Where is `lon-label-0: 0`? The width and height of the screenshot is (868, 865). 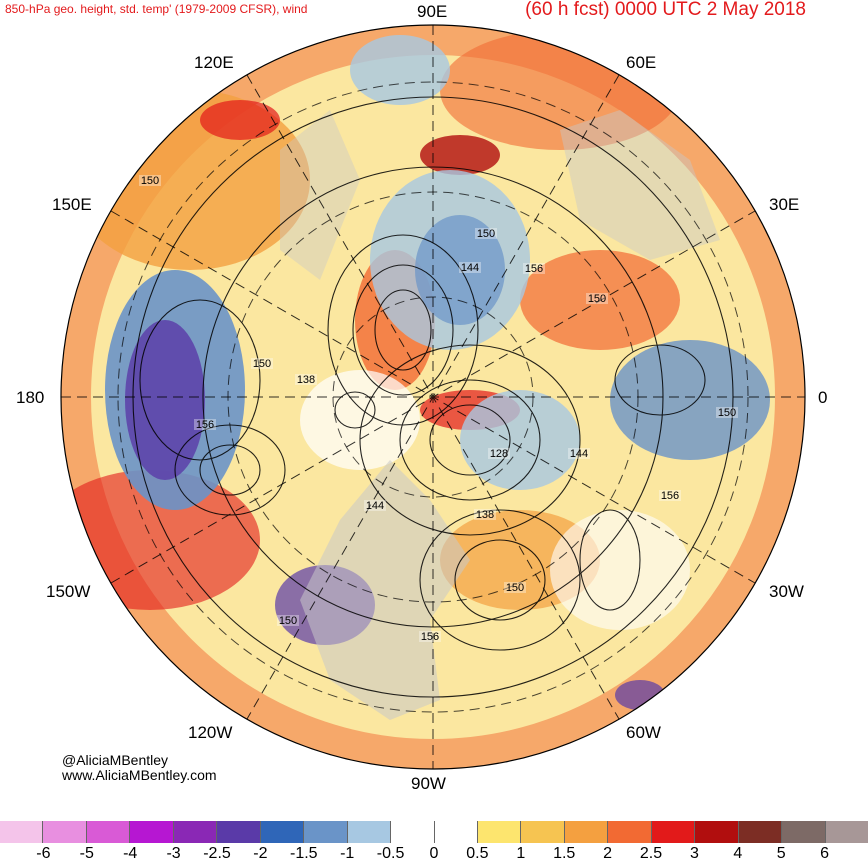
lon-label-0: 0 is located at coordinates (823, 397).